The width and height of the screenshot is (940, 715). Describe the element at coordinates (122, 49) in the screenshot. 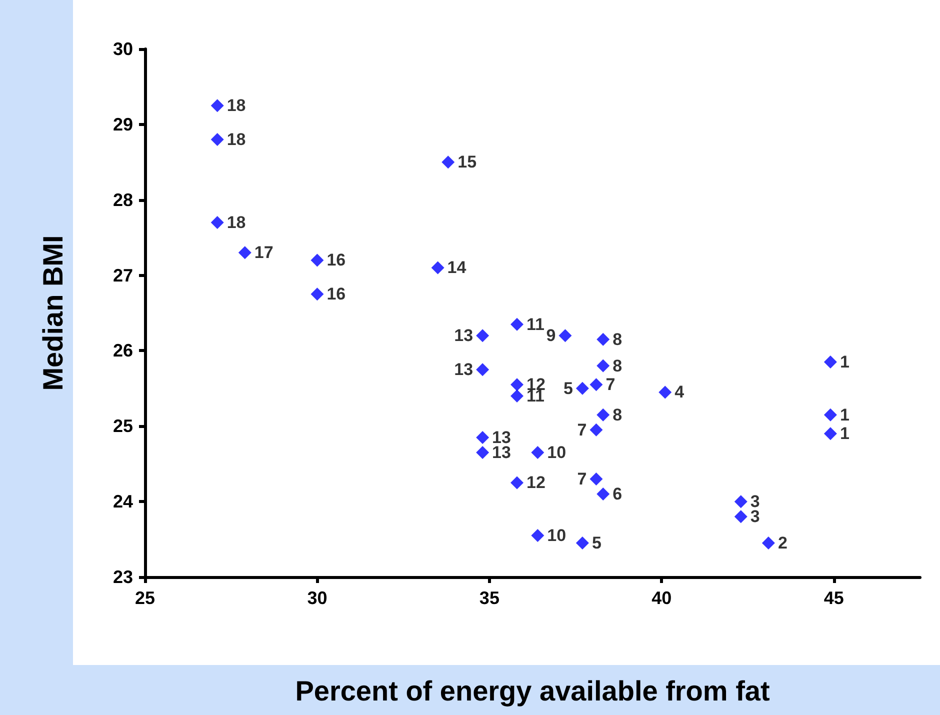

I see `y-tick-label: 30` at that location.